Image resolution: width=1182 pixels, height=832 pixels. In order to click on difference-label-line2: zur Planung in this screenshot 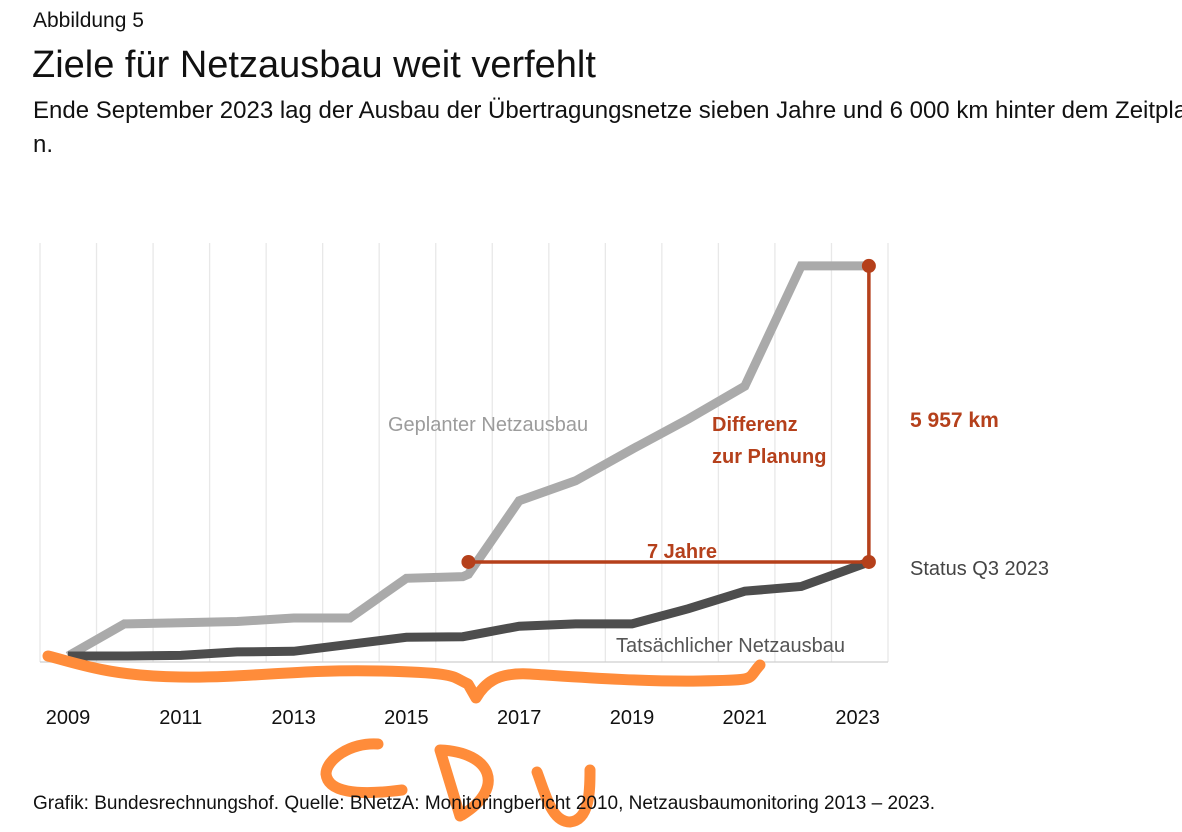, I will do `click(769, 457)`.